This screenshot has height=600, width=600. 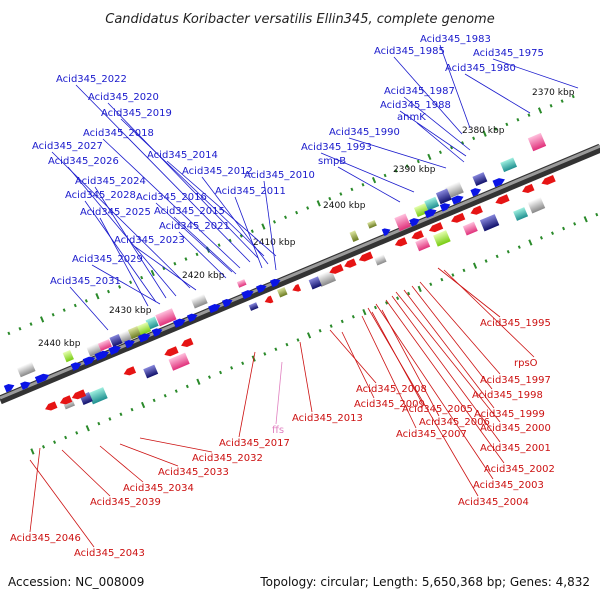 I want to click on reverse-gene-label: rpsO, so click(x=526, y=363).